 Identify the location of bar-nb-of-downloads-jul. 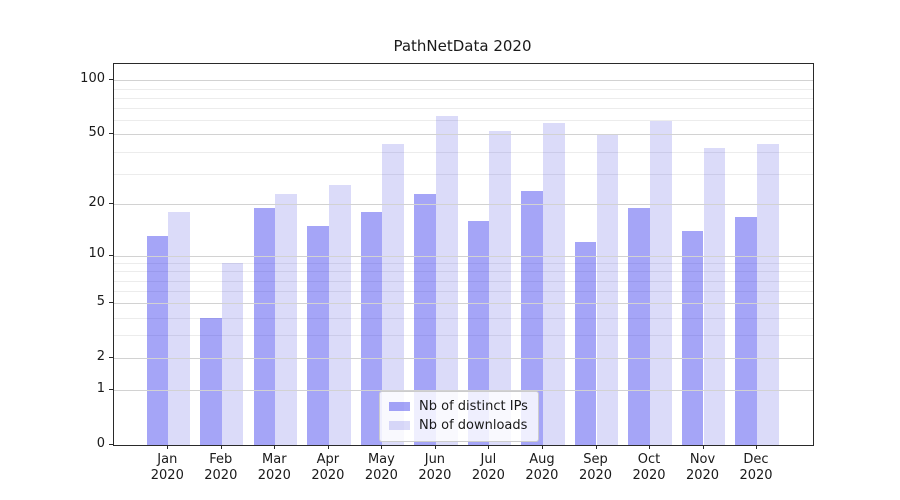
(500, 288).